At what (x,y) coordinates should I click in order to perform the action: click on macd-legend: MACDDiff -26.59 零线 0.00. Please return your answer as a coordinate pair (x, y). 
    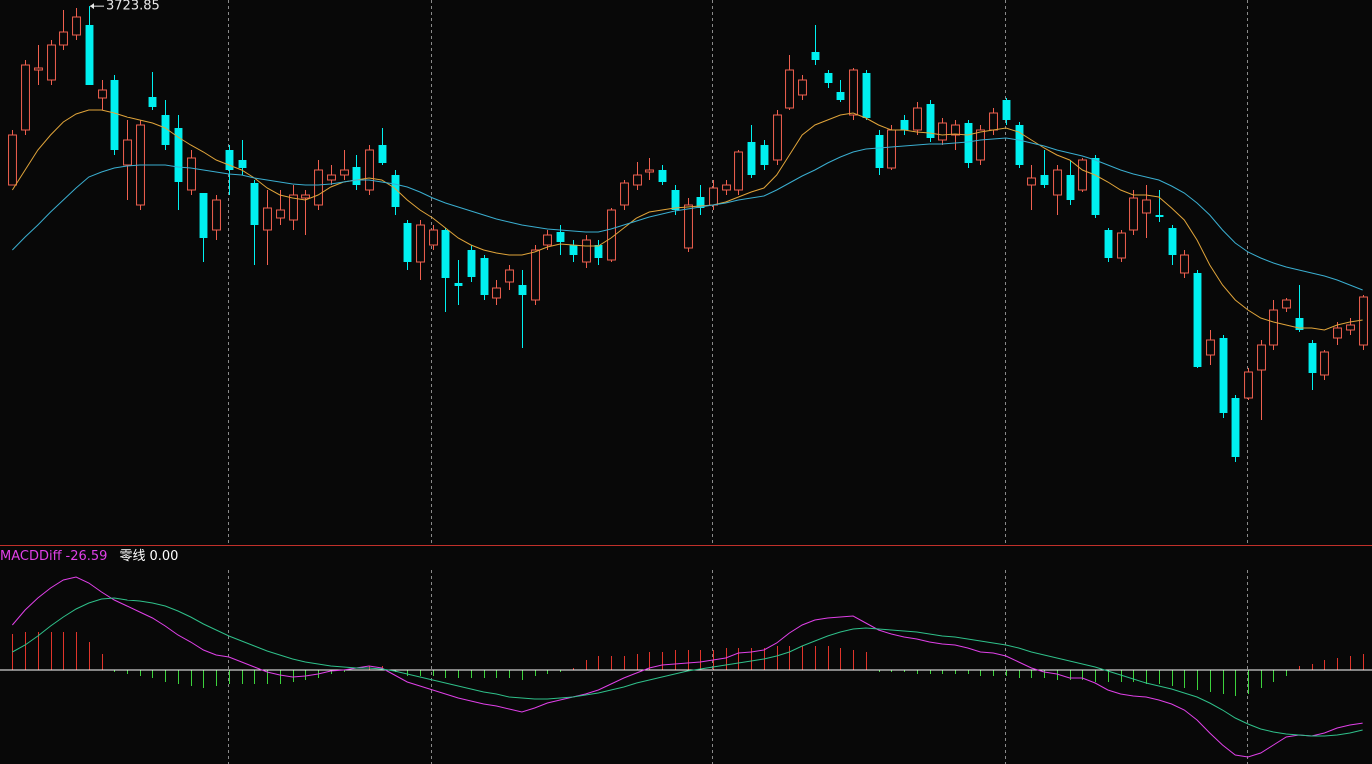
    Looking at the image, I should click on (89, 556).